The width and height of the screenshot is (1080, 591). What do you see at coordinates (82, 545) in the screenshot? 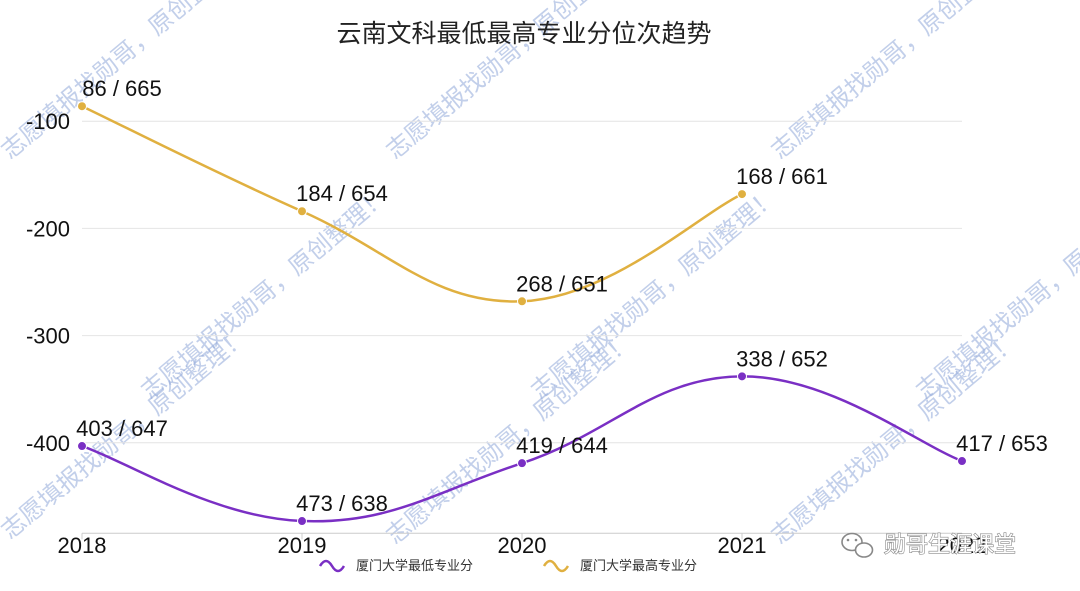
I see `x-tick-label: 2018` at bounding box center [82, 545].